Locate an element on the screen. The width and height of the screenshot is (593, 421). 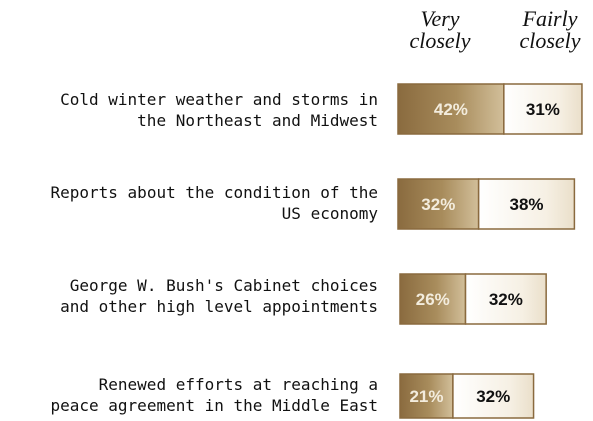
legend-fairly-closely: Fairly closely is located at coordinates (550, 29).